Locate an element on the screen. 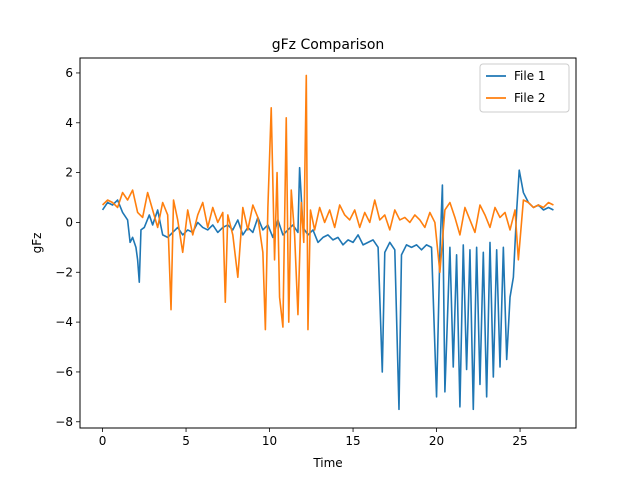 This screenshot has height=480, width=640. y-tick-label: −4 is located at coordinates (64, 322).